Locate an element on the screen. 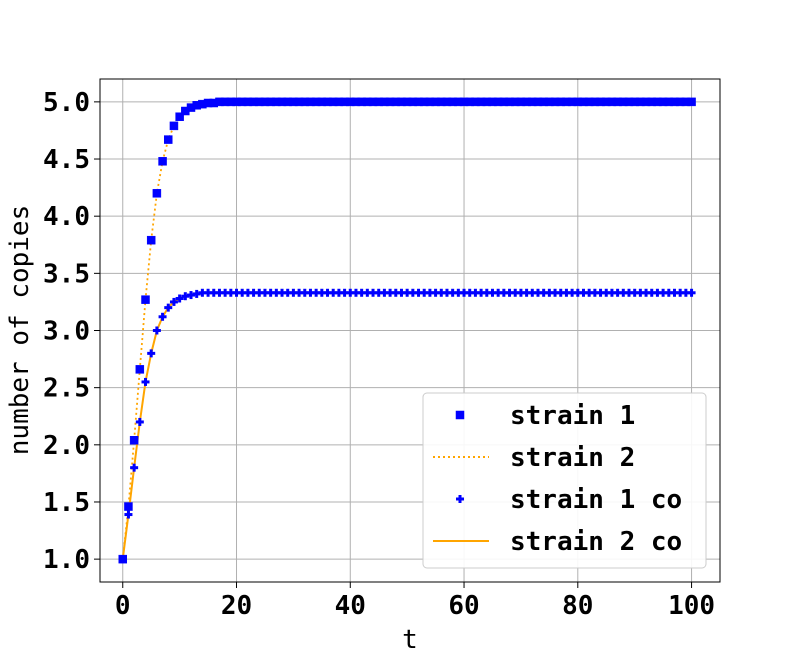 The image size is (800, 655). legend-label: strain 2 is located at coordinates (572, 458).